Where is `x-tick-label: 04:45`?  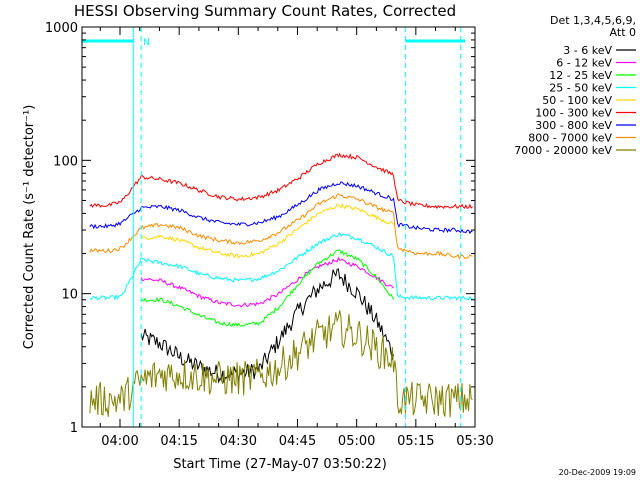
x-tick-label: 04:45 is located at coordinates (297, 441).